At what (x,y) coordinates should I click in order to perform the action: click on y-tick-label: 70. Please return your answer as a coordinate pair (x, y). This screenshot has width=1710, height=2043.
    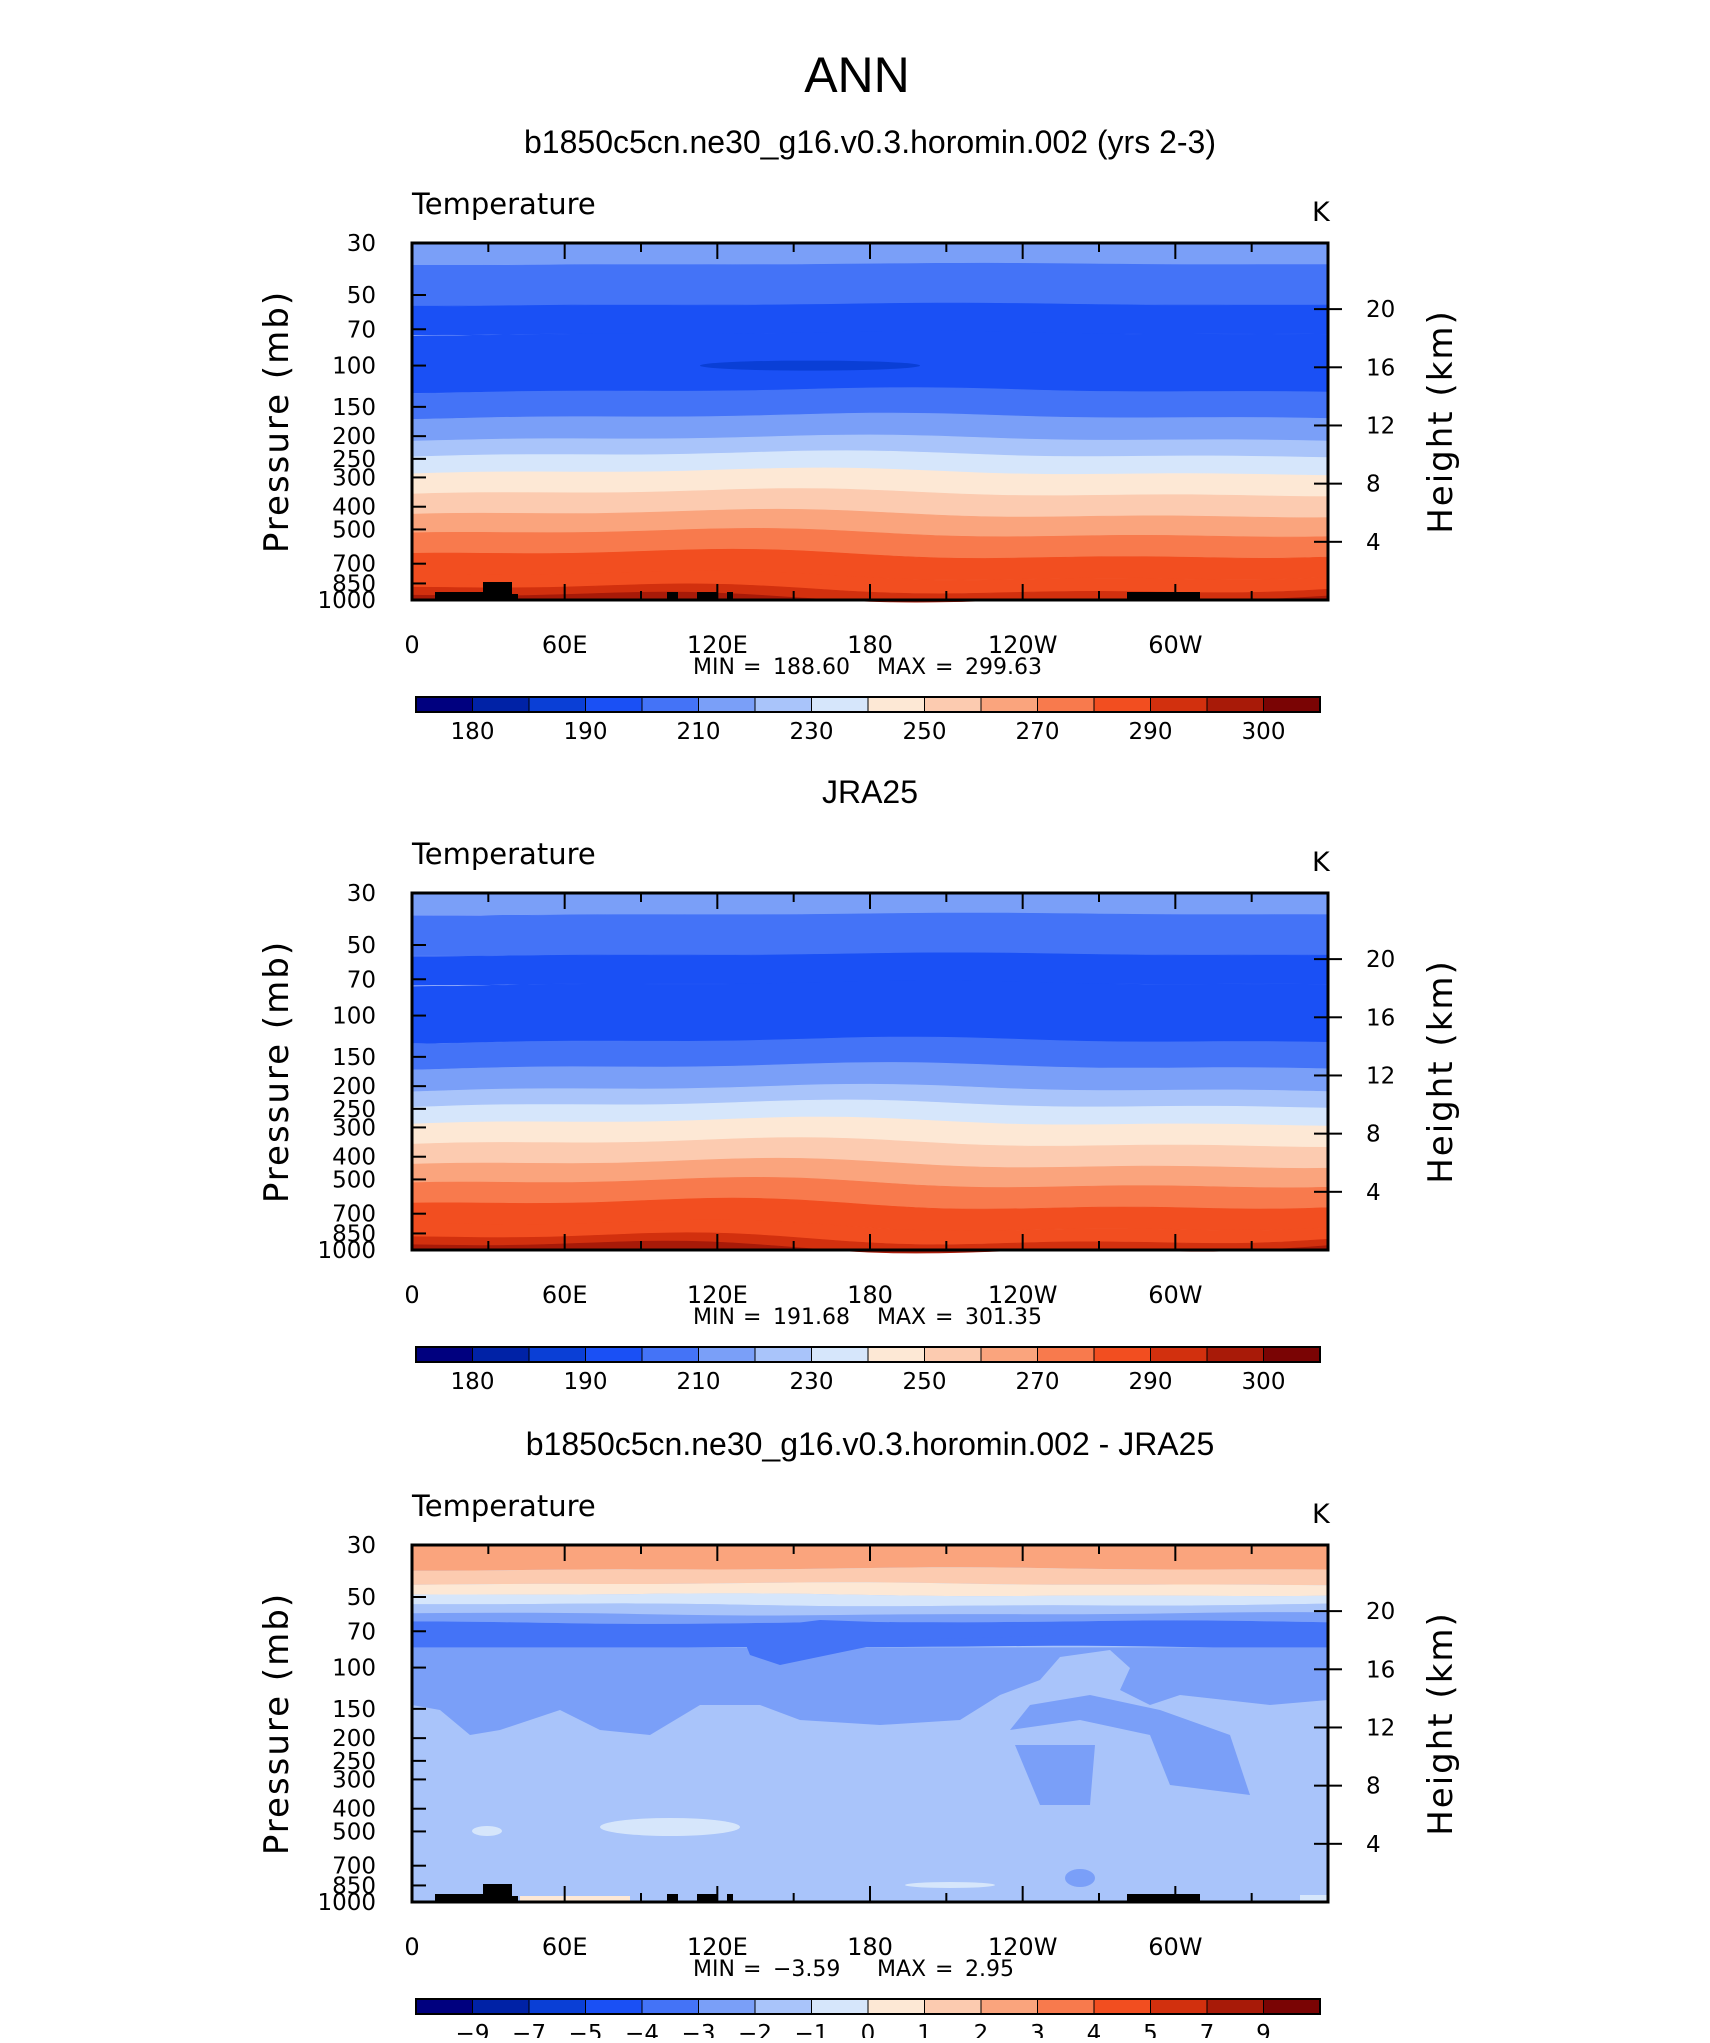
    Looking at the image, I should click on (361, 1632).